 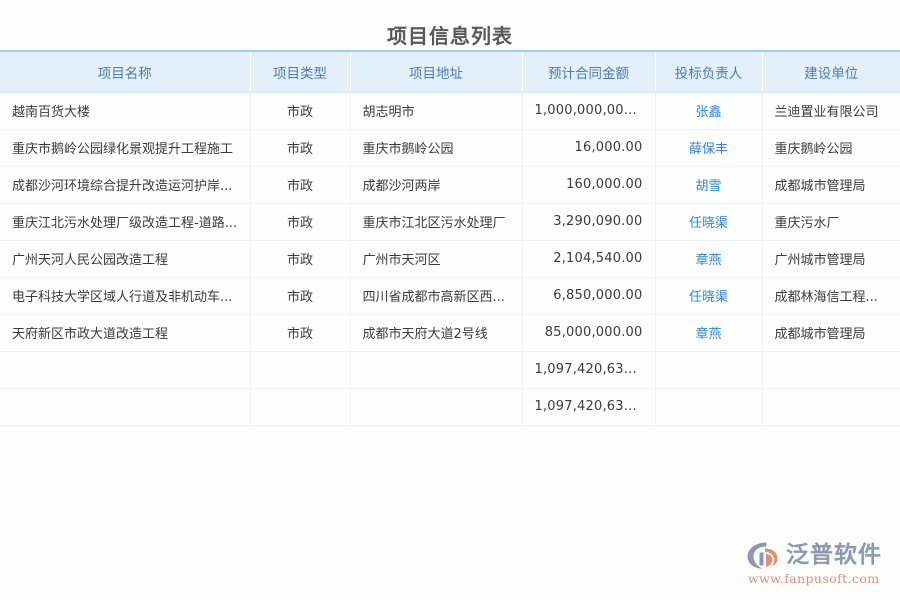 What do you see at coordinates (834, 555) in the screenshot?
I see `watermark-brand-text: 泛普软件` at bounding box center [834, 555].